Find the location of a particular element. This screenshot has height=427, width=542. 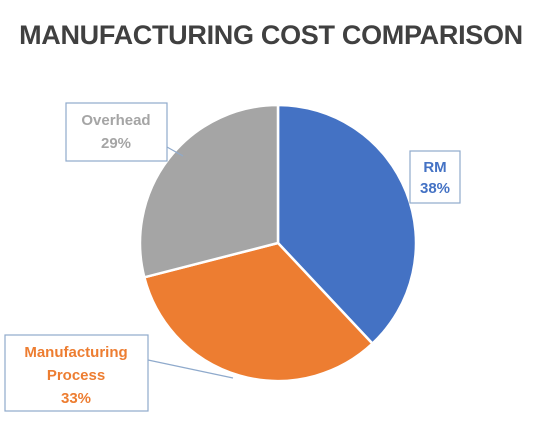

pie-slice-manufacturing-process is located at coordinates (258, 312).